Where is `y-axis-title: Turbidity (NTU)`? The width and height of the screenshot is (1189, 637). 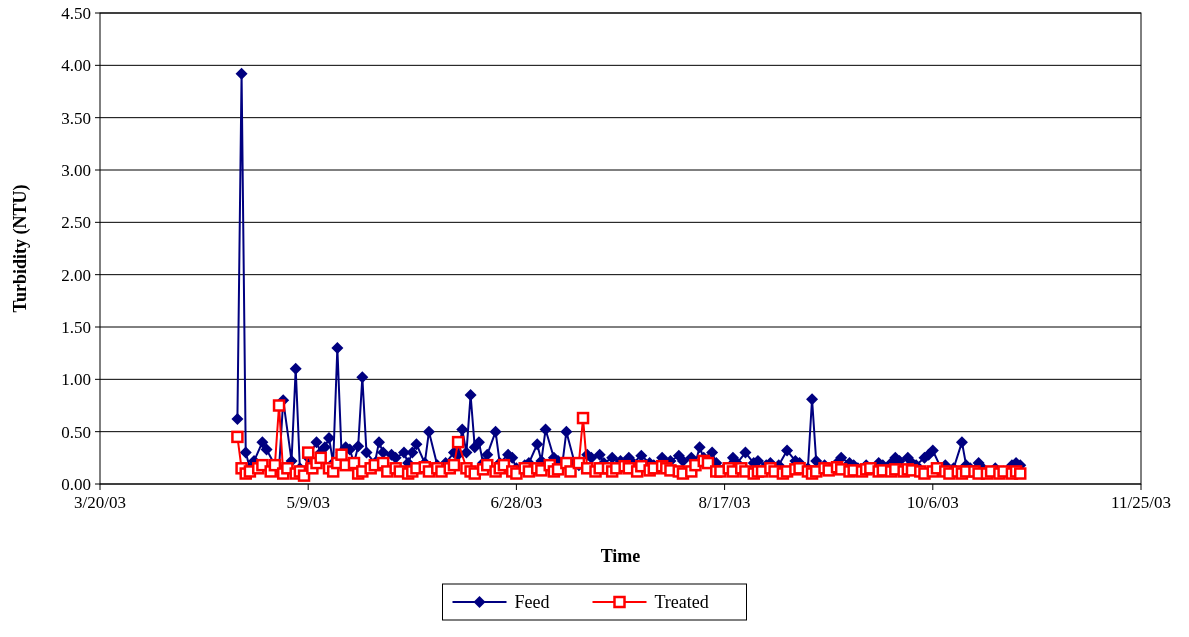 y-axis-title: Turbidity (NTU) is located at coordinates (20, 248).